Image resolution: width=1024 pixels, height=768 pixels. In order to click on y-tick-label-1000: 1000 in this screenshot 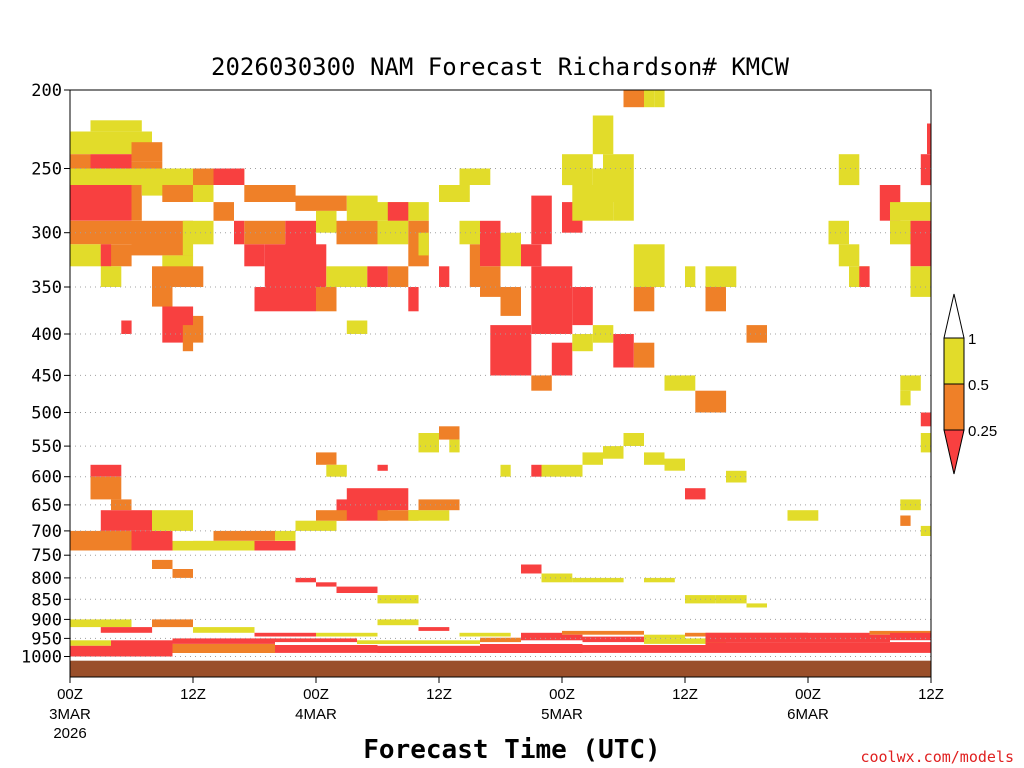, I will do `click(41, 658)`.